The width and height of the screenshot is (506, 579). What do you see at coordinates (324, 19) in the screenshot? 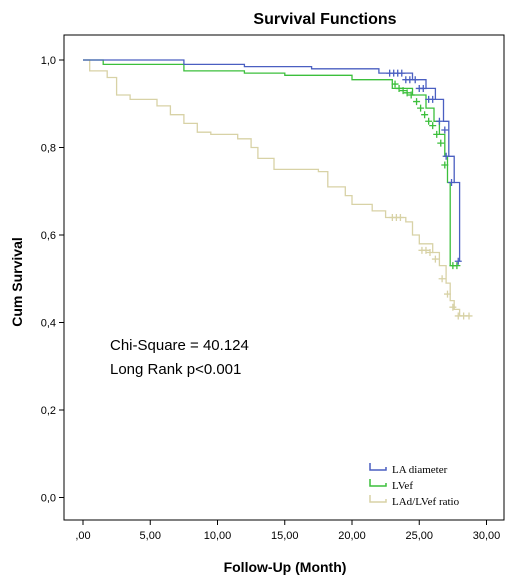
I see `chart-title: Survival Functions` at bounding box center [324, 19].